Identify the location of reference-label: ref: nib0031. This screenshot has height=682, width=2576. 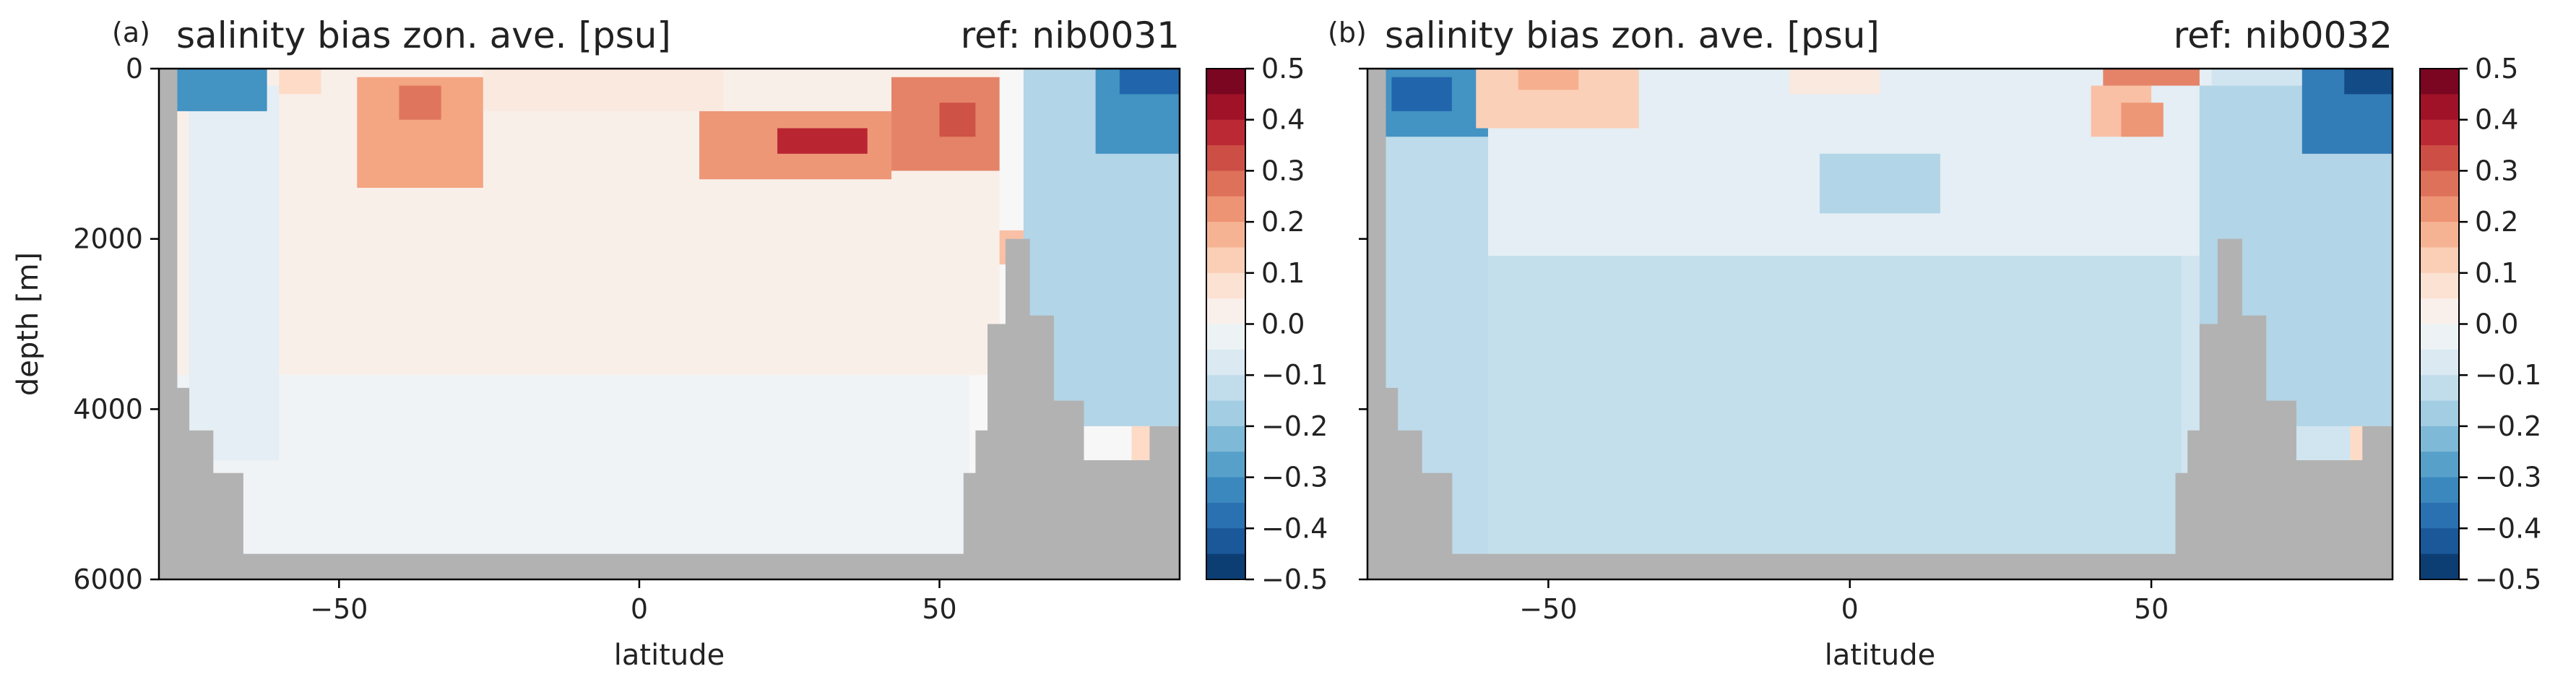
(1070, 35).